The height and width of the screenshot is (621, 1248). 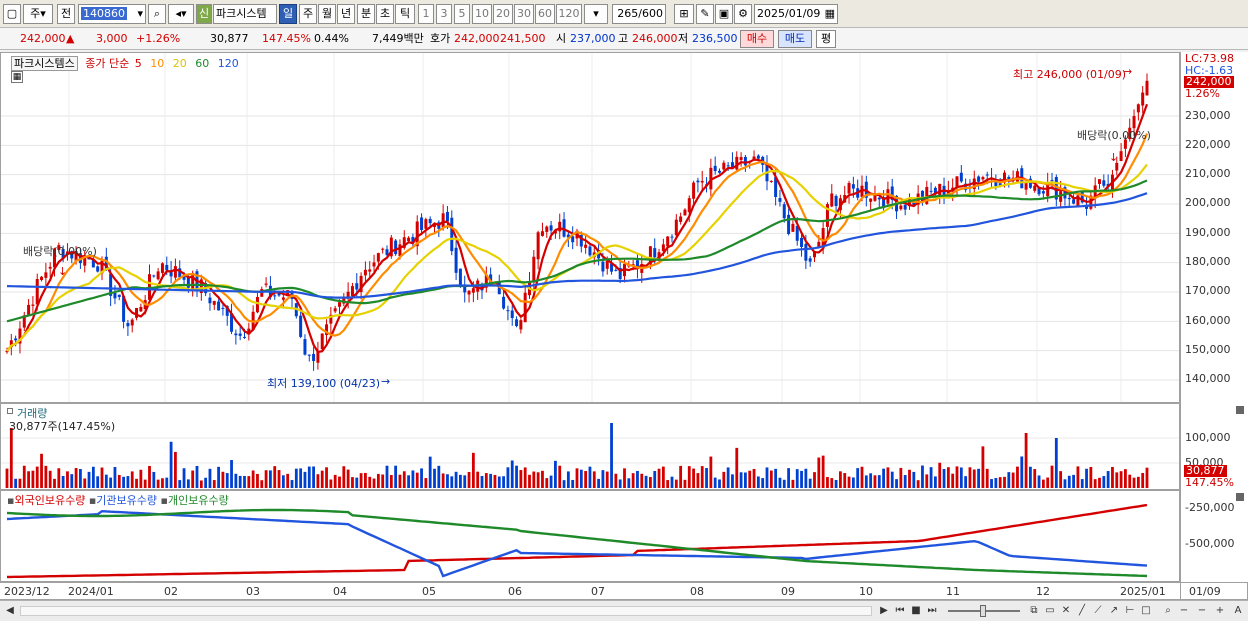 What do you see at coordinates (1184, 610) in the screenshot?
I see `zoom-out-icon: −` at bounding box center [1184, 610].